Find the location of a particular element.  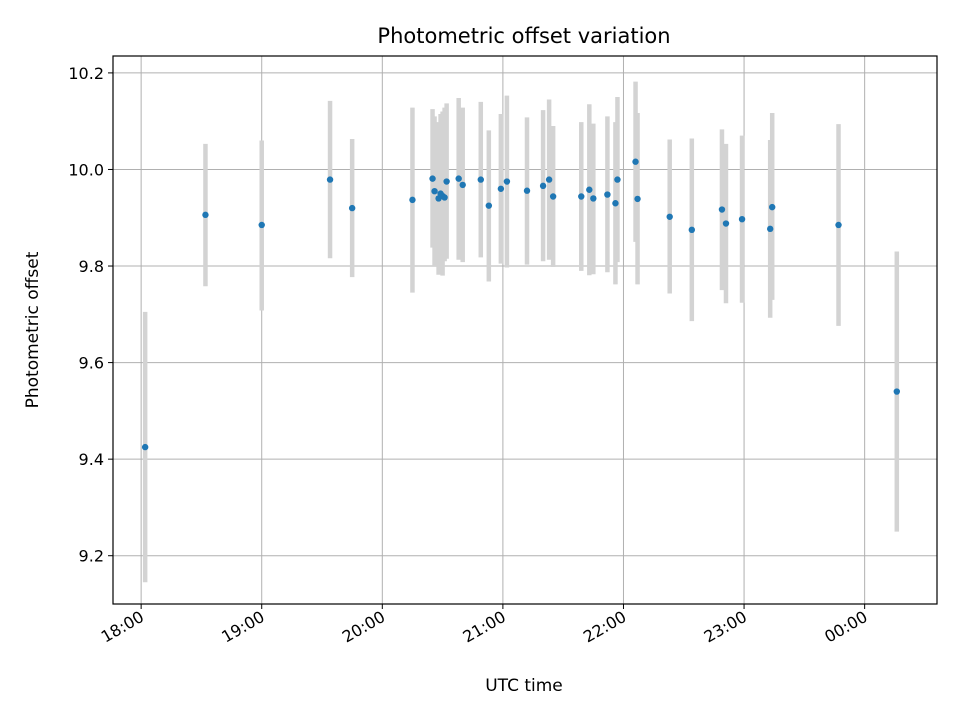

y-tick-label: 9.2 is located at coordinates (91, 556).